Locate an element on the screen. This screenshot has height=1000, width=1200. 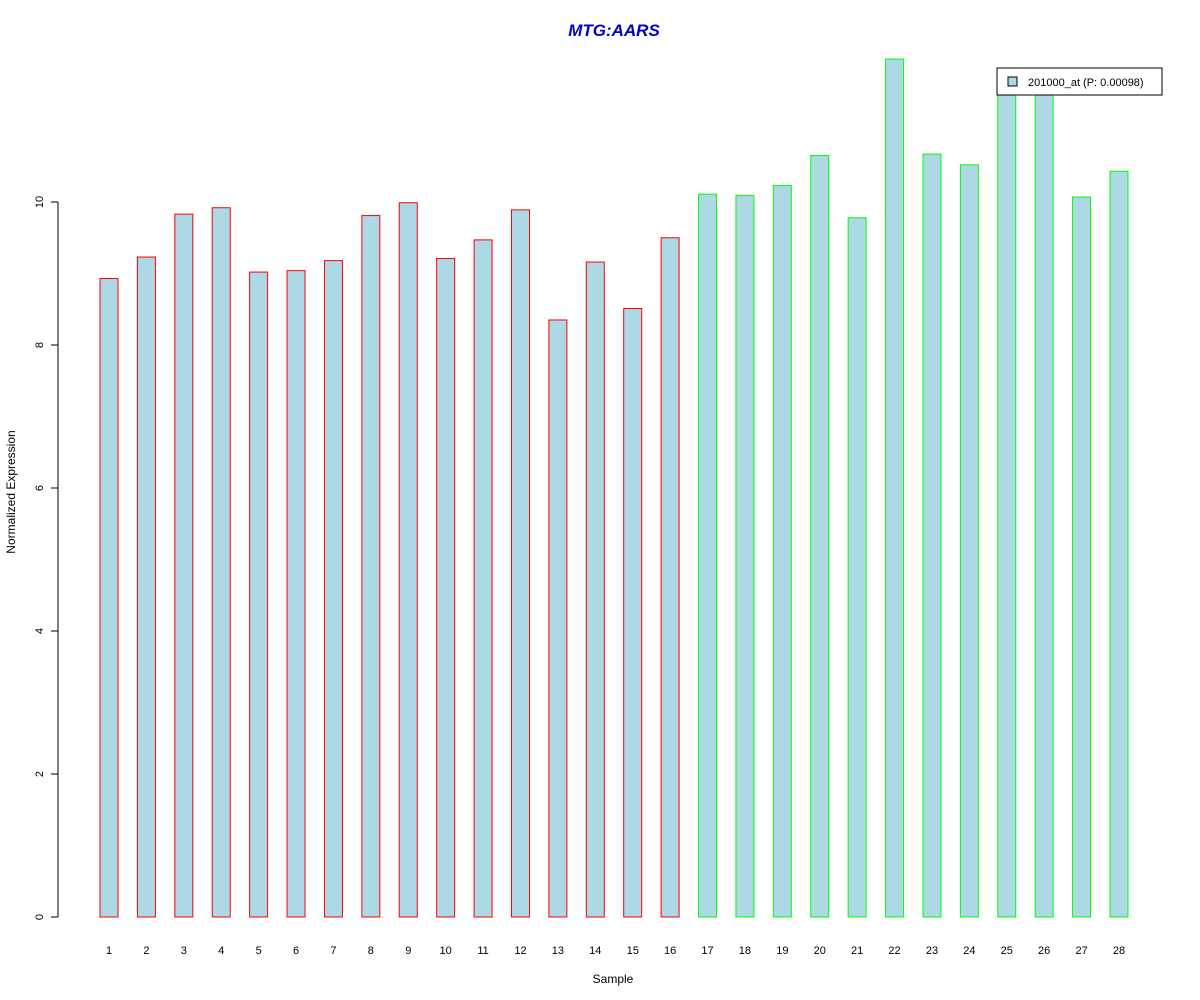
legend-label: 201000_at (P: 0.00098) is located at coordinates (1086, 83).